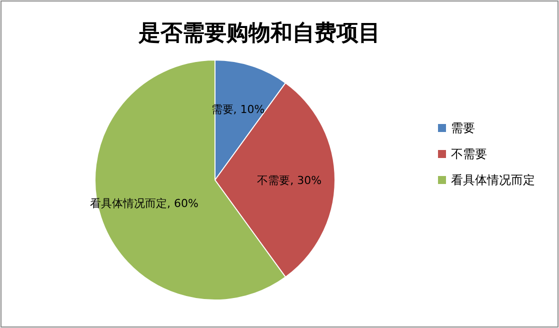 The width and height of the screenshot is (559, 328). Describe the element at coordinates (259, 33) in the screenshot. I see `chart-title: 是否需要购物和自费项目` at that location.